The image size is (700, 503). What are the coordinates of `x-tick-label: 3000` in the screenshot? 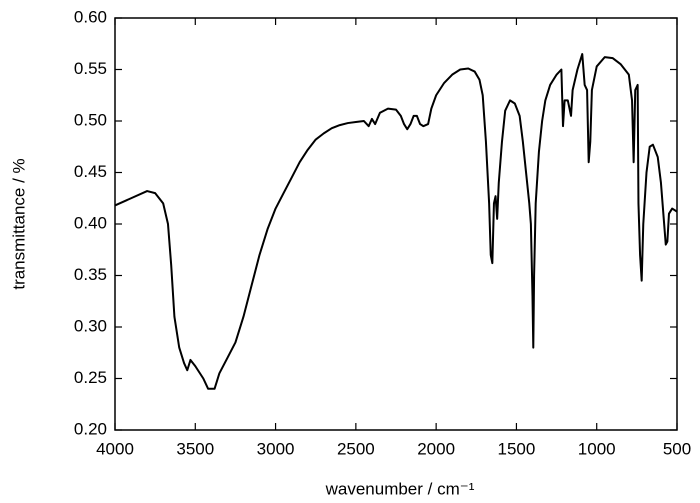 It's located at (276, 448).